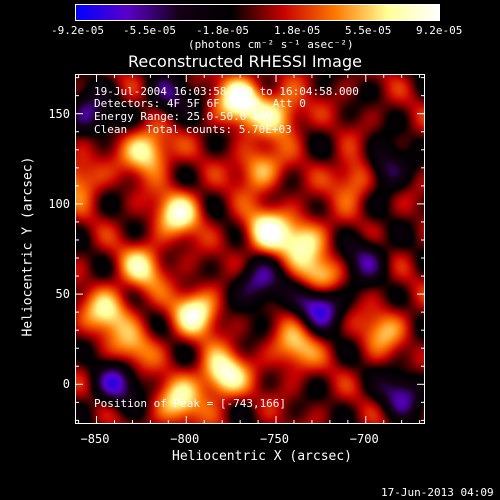 The height and width of the screenshot is (500, 500). I want to click on detectors-annotation: Detectors: 4F 5F 6F 7F 8F, Att 0, so click(200, 103).